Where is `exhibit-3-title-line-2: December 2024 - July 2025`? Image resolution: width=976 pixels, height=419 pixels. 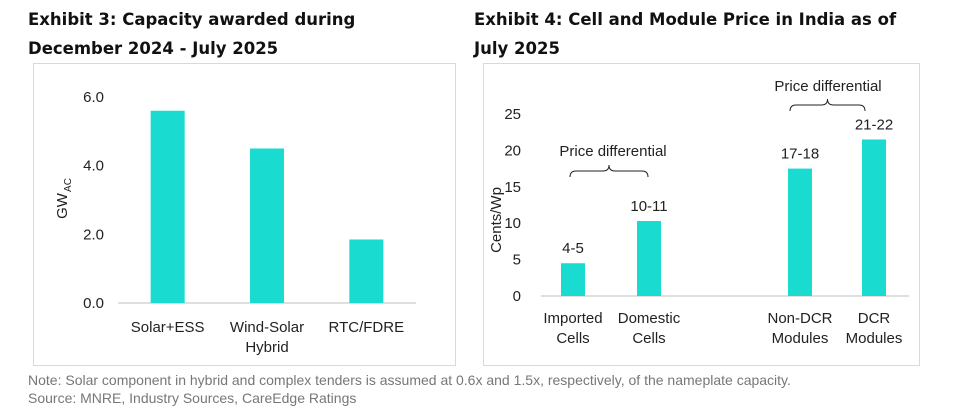 exhibit-3-title-line-2: December 2024 - July 2025 is located at coordinates (153, 48).